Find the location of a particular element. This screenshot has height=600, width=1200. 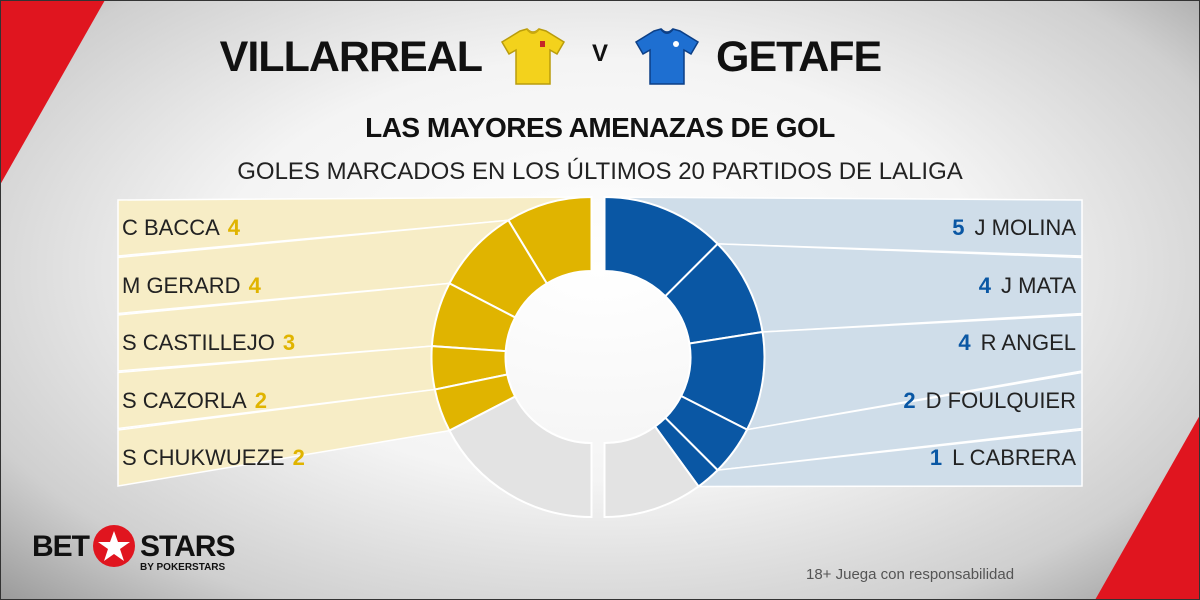

versus-label: V is located at coordinates (599, 53).